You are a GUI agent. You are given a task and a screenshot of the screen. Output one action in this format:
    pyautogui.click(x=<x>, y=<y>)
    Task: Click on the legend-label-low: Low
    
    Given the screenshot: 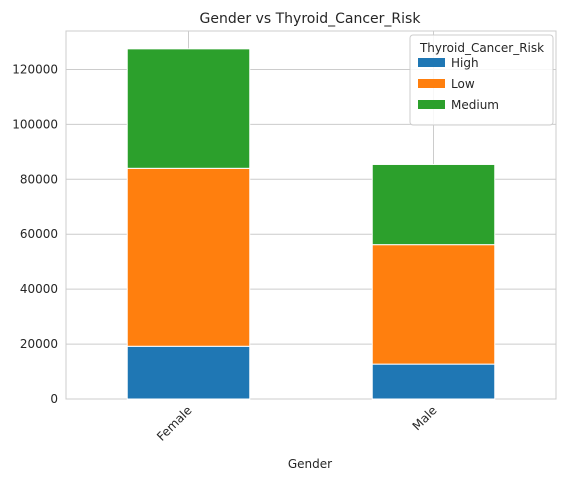 What is the action you would take?
    pyautogui.click(x=463, y=84)
    